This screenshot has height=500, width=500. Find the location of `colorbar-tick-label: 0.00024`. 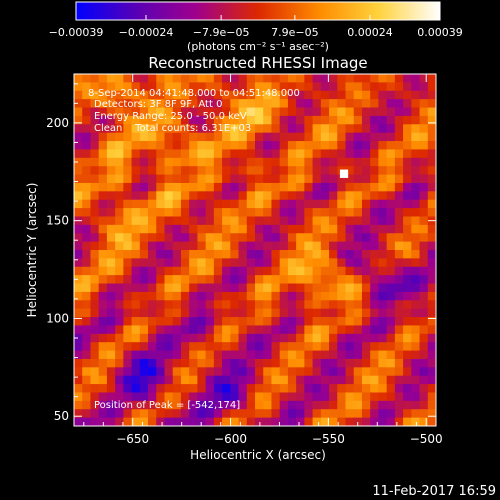

colorbar-tick-label: 0.00024 is located at coordinates (370, 32).